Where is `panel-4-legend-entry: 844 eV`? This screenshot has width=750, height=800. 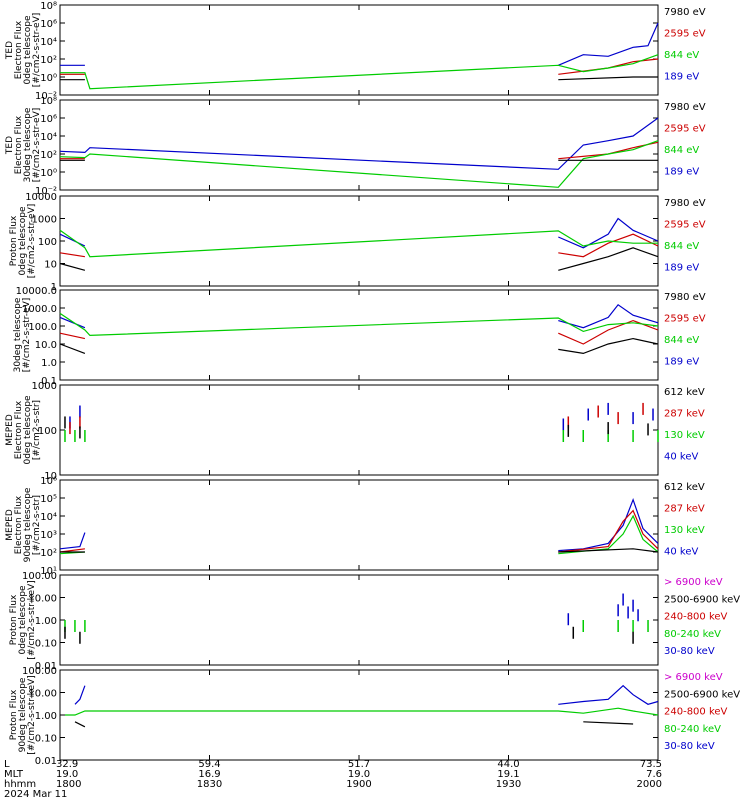
panel-4-legend-entry: 844 eV is located at coordinates (681, 340).